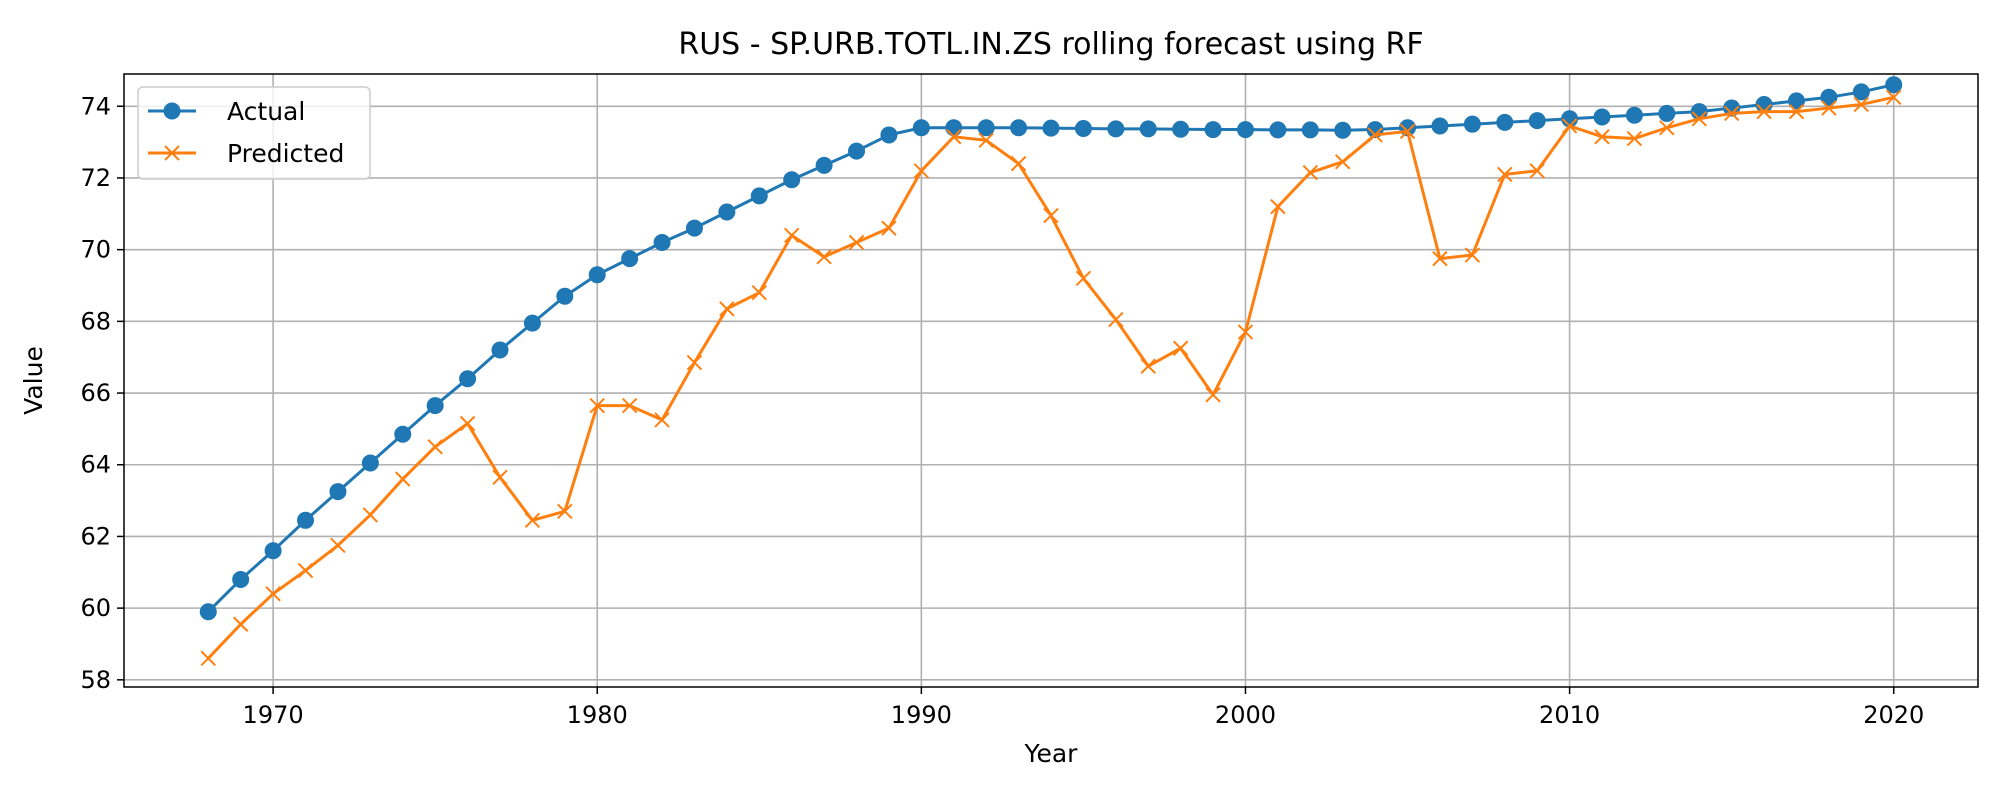  What do you see at coordinates (246, 132) in the screenshot?
I see `legend-items: Actual Predicted` at bounding box center [246, 132].